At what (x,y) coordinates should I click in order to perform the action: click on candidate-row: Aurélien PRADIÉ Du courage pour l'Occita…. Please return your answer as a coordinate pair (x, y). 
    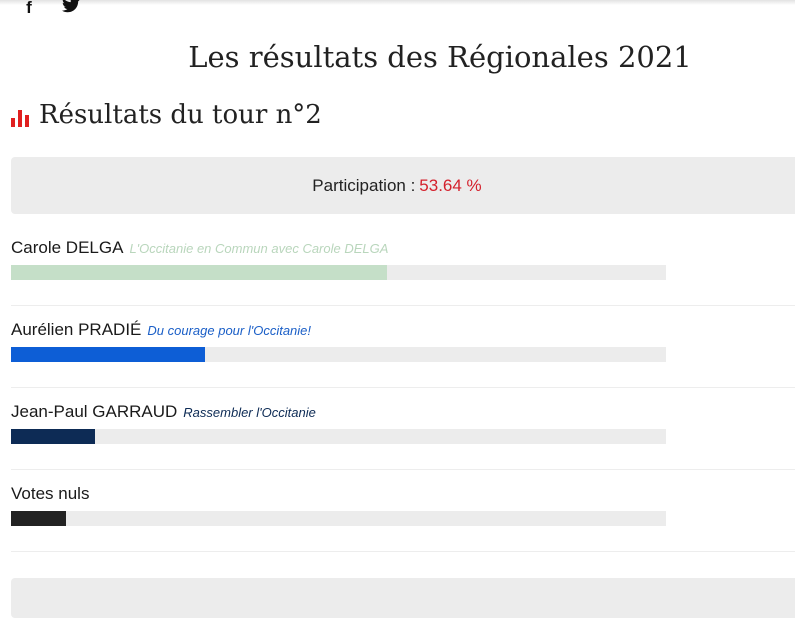
    Looking at the image, I should click on (403, 354).